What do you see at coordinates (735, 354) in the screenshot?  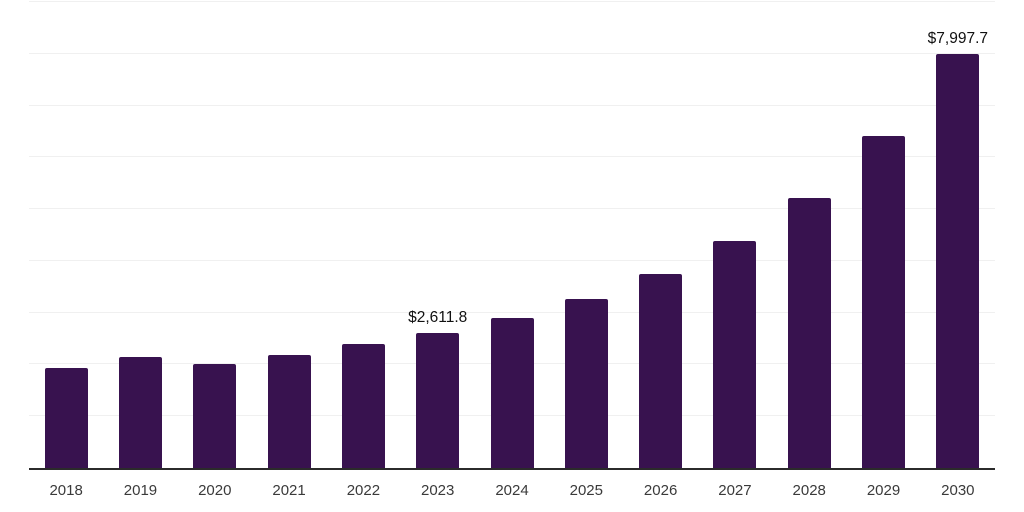 I see `bar-2027` at bounding box center [735, 354].